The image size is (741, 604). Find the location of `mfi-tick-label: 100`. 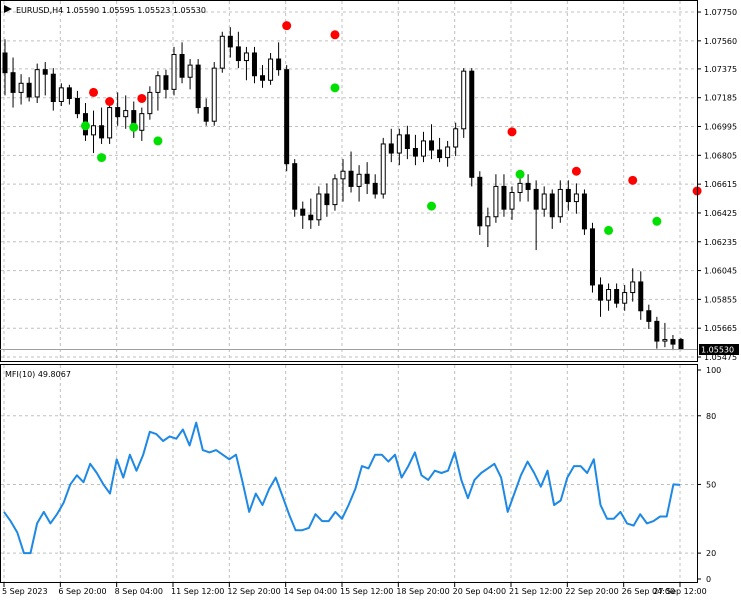

mfi-tick-label: 100 is located at coordinates (713, 370).